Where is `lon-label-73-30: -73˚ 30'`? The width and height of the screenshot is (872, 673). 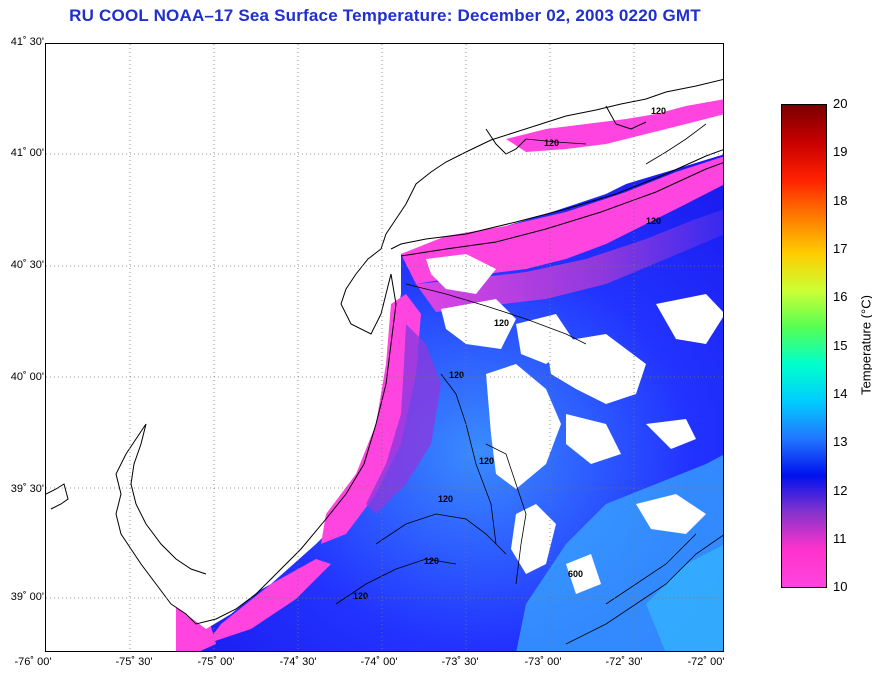
lon-label-73-30: -73˚ 30' is located at coordinates (460, 662).